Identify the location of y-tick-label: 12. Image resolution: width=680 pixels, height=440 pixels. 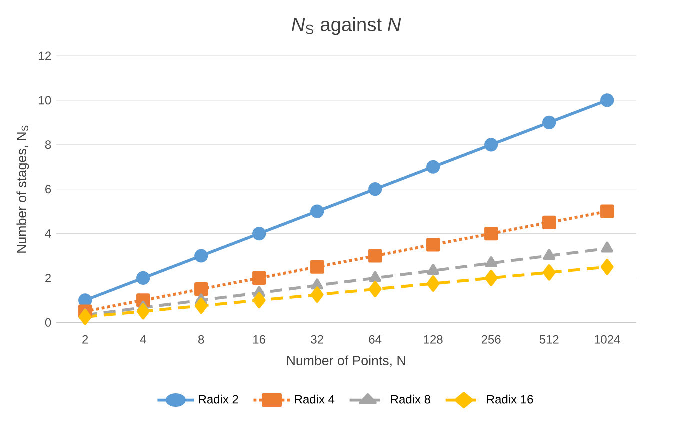
(45, 56).